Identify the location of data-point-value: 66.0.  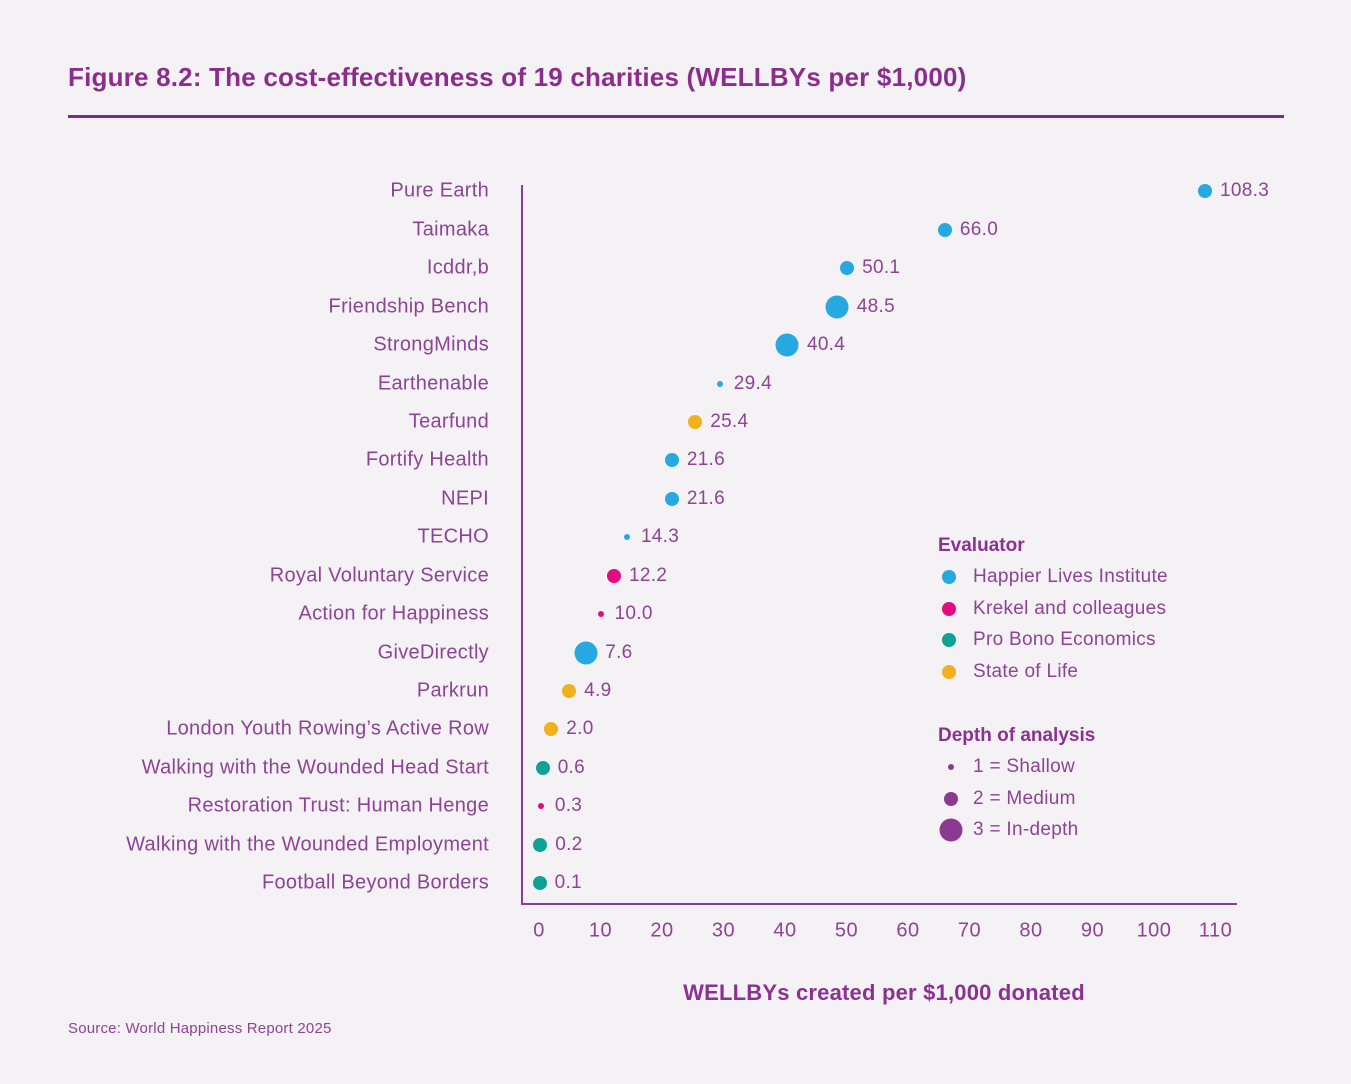
(979, 229).